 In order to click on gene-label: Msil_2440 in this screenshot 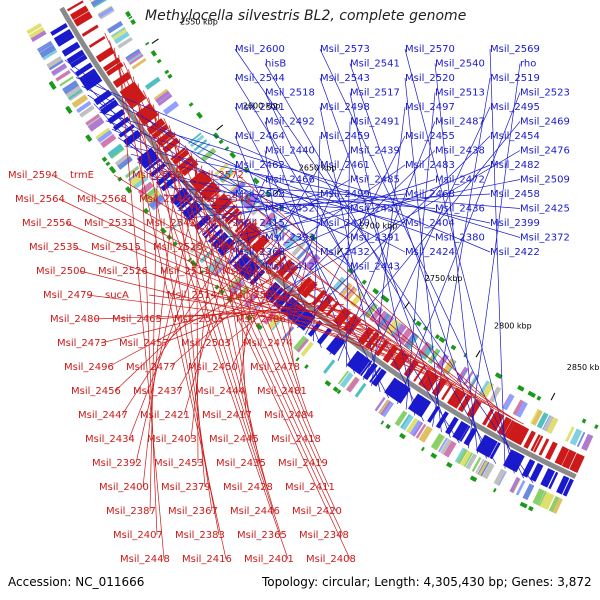, I will do `click(290, 151)`.